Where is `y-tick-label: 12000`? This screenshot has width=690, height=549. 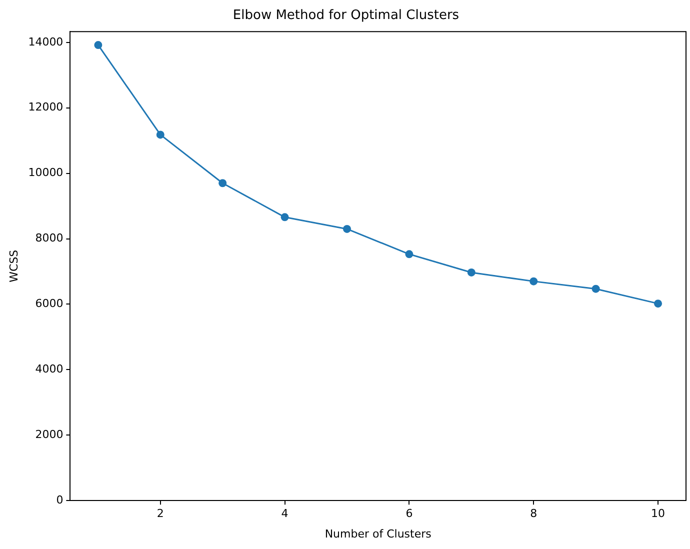
y-tick-label: 12000 is located at coordinates (46, 107).